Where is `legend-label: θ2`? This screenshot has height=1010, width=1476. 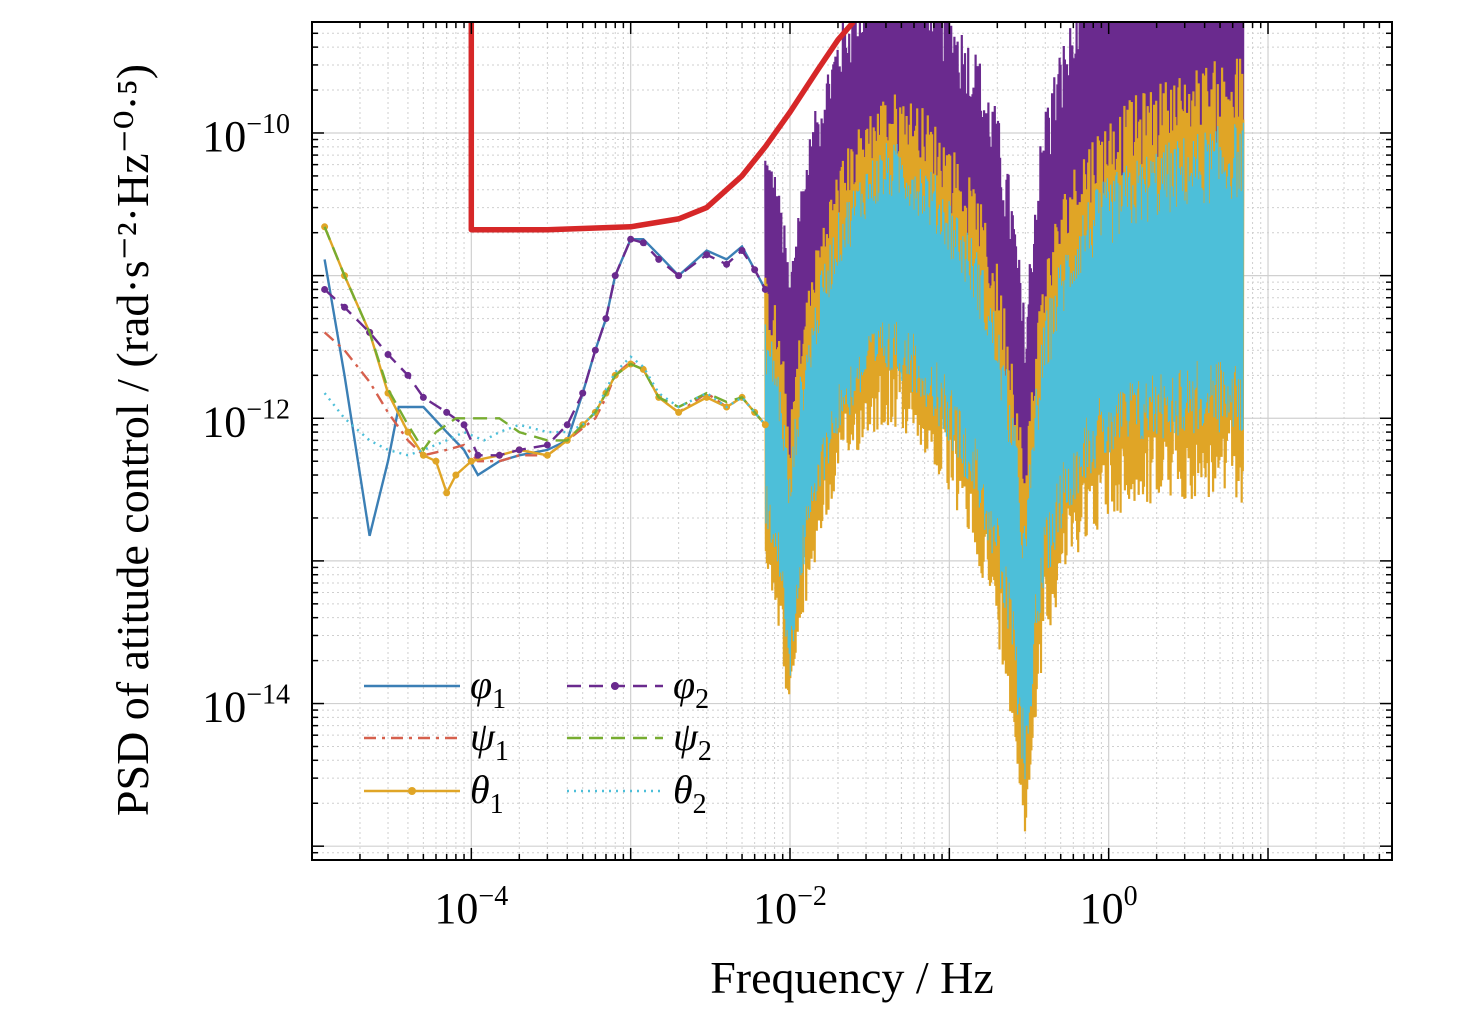 legend-label: θ2 is located at coordinates (690, 793).